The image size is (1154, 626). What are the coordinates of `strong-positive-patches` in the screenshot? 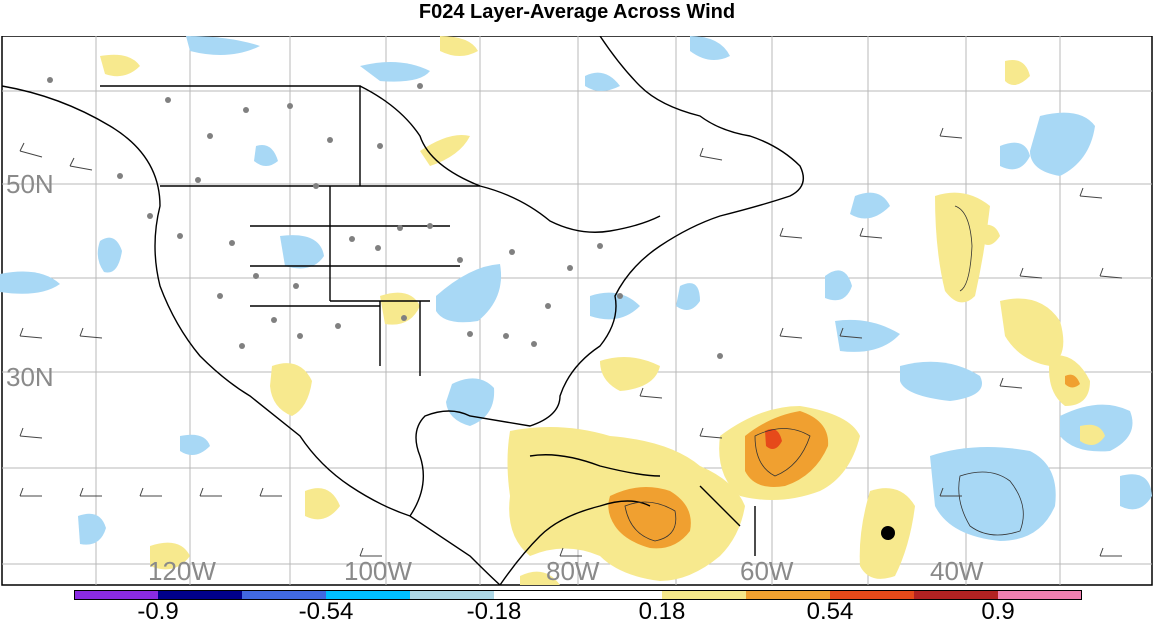 It's located at (844, 461).